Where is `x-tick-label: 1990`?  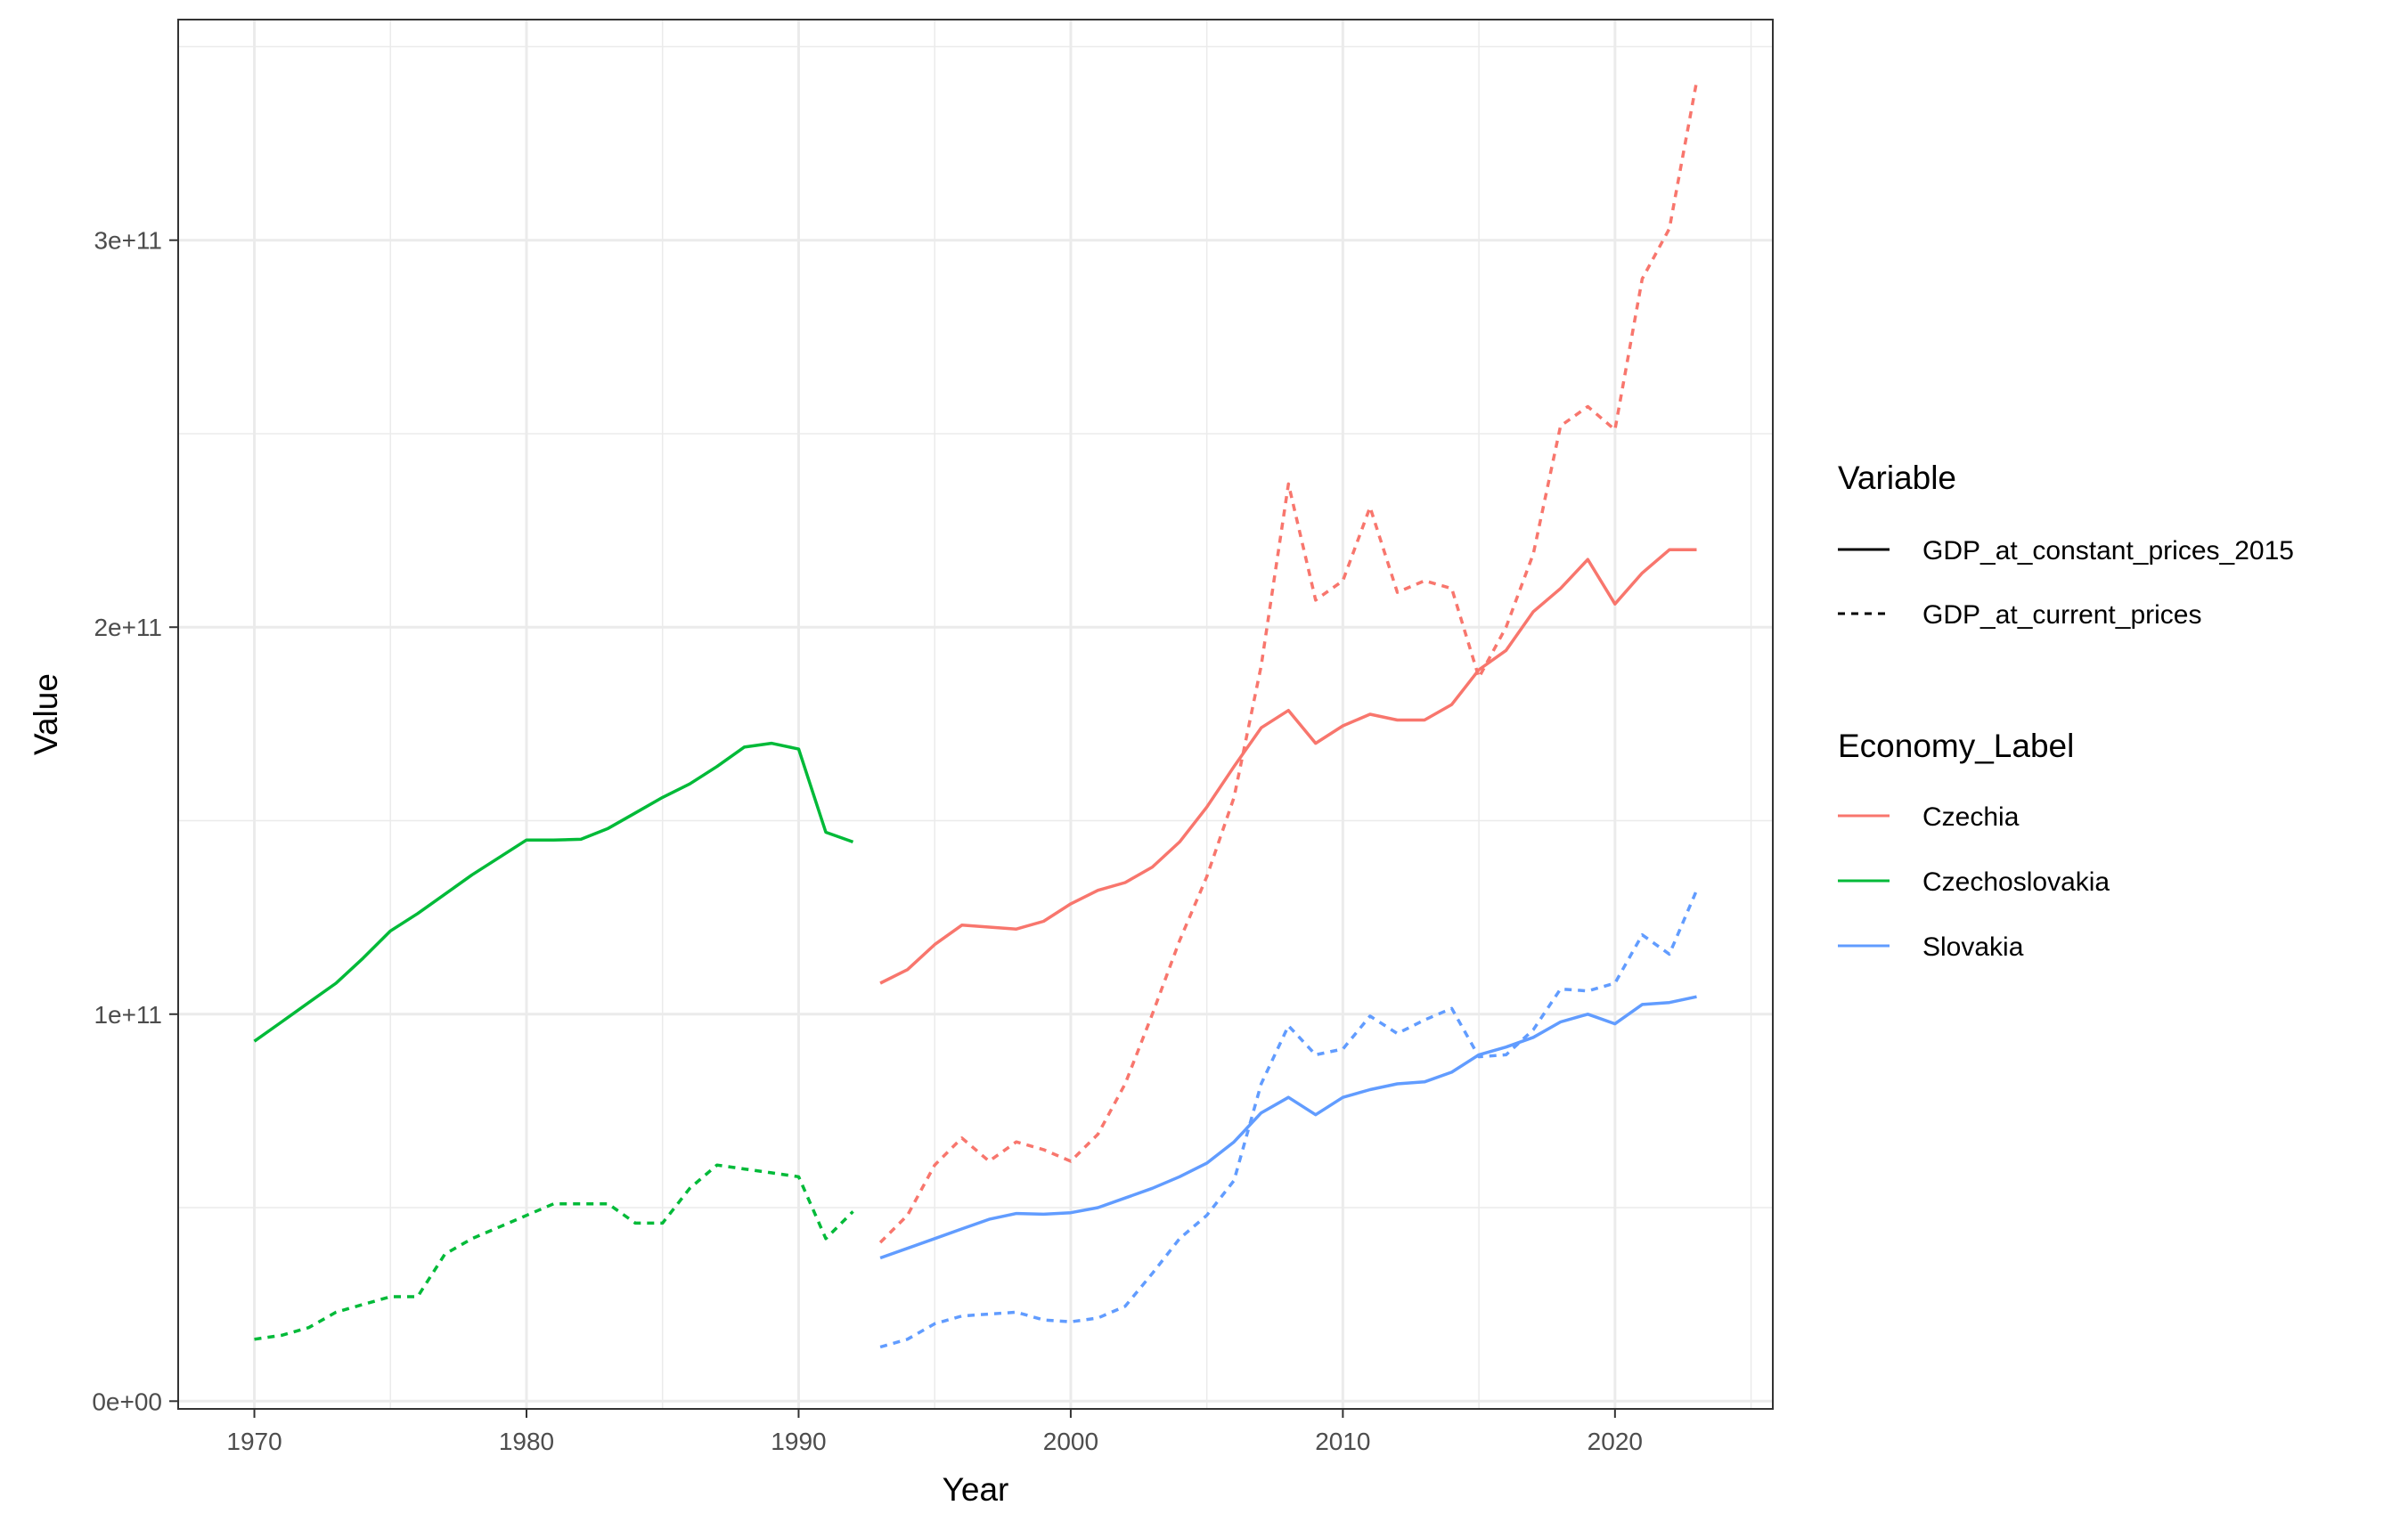
x-tick-label: 1990 is located at coordinates (798, 1441).